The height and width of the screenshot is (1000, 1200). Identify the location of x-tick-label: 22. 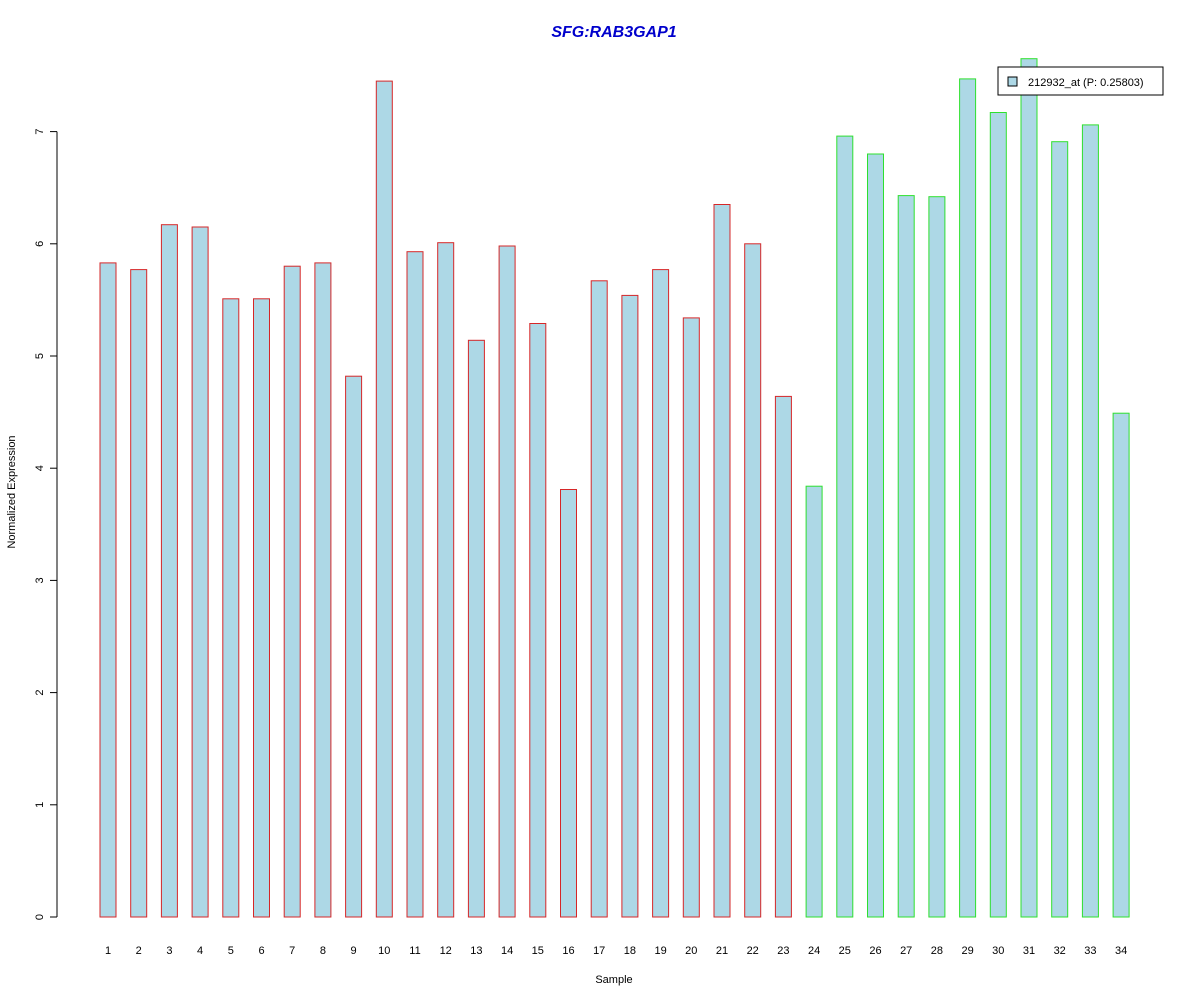
(753, 951).